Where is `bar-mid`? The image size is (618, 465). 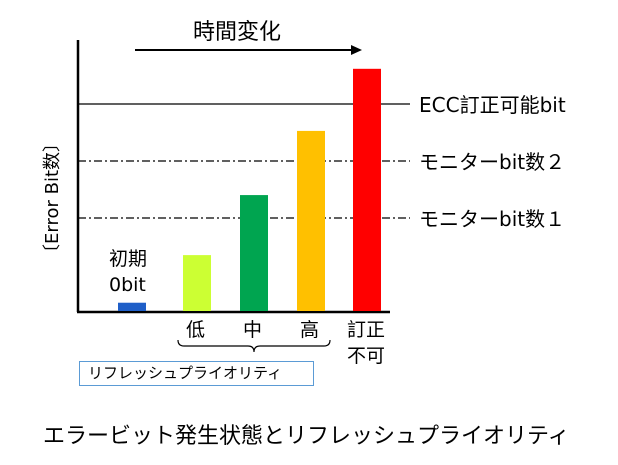
bar-mid is located at coordinates (254, 253).